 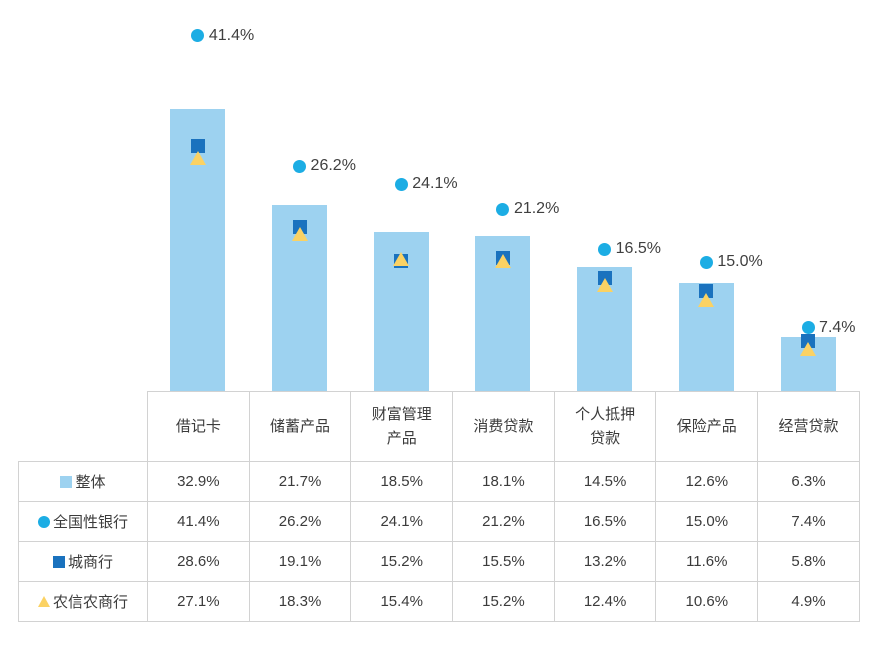 I want to click on col-header-debit-card: 借记卡, so click(x=198, y=426).